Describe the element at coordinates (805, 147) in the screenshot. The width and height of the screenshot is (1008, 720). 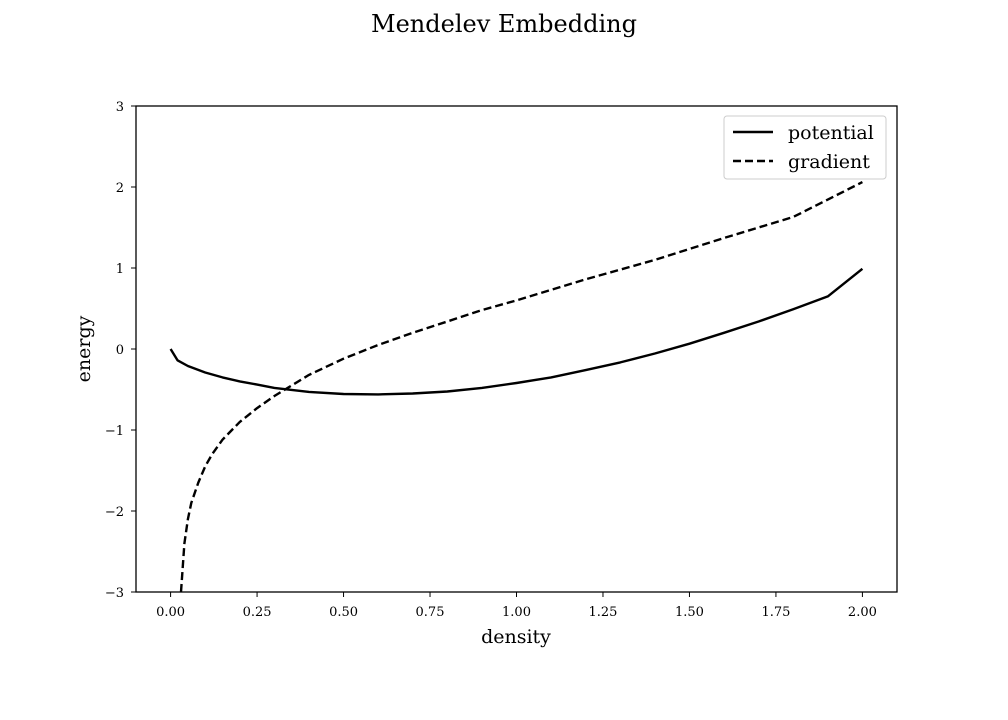
I see `legend: potential gradient` at that location.